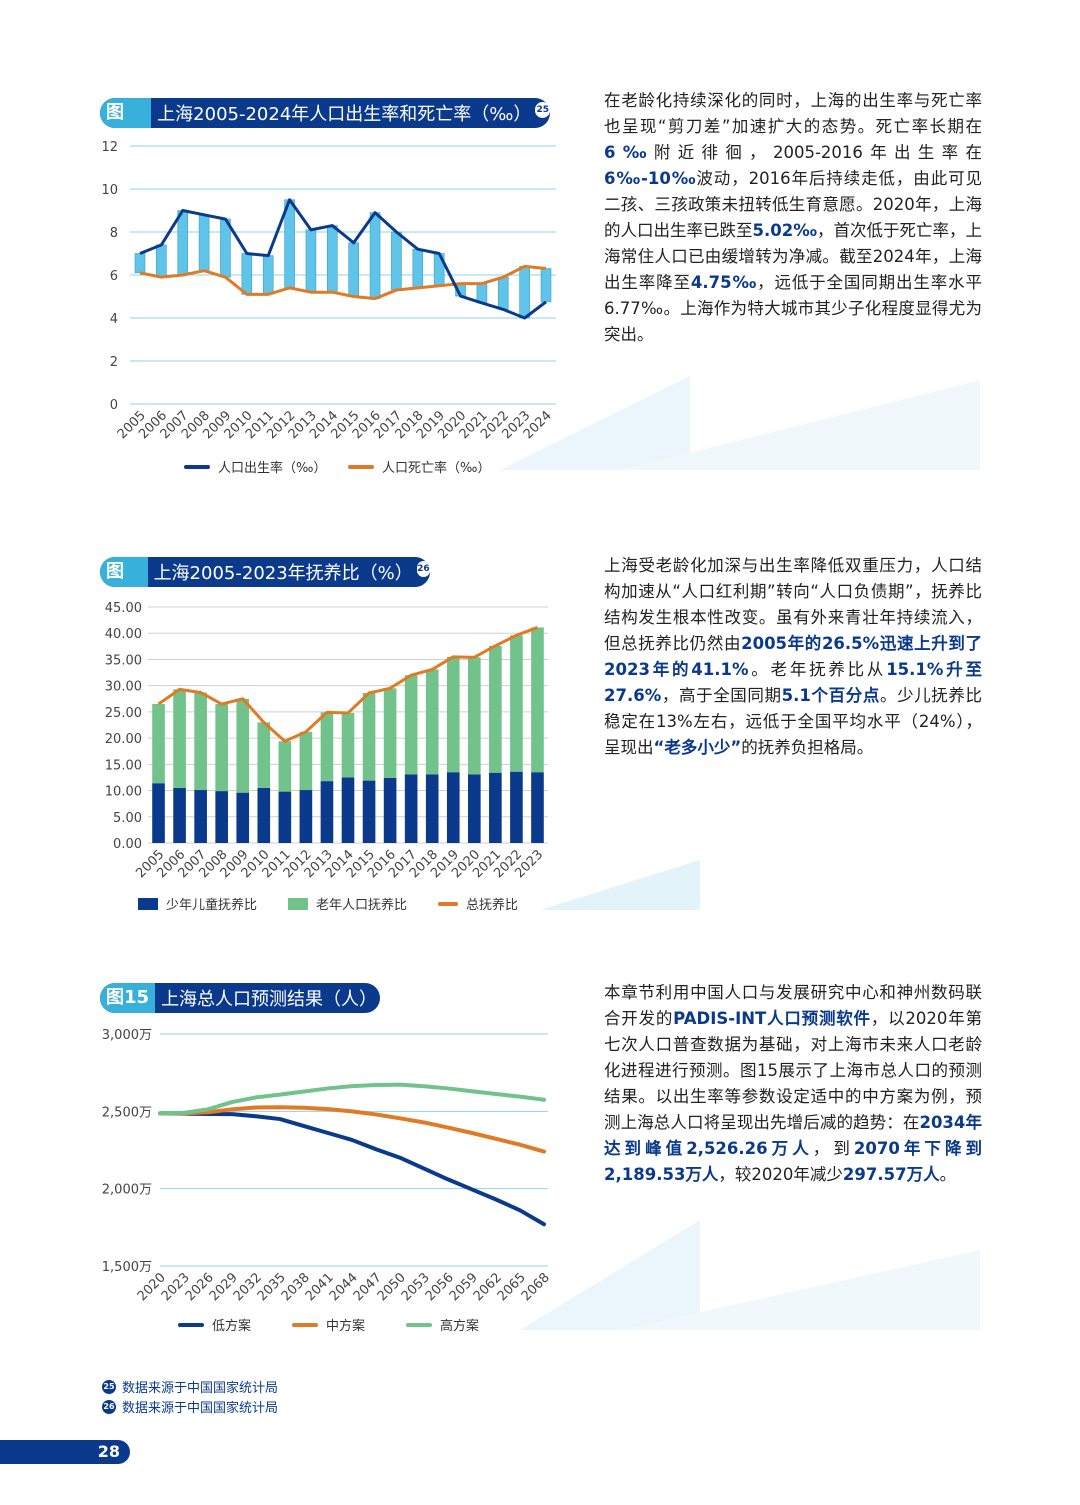 The height and width of the screenshot is (1505, 1080). I want to click on fig14-title-pill: 图14 上海2005-2023年抚养比（%） 26, so click(265, 584).